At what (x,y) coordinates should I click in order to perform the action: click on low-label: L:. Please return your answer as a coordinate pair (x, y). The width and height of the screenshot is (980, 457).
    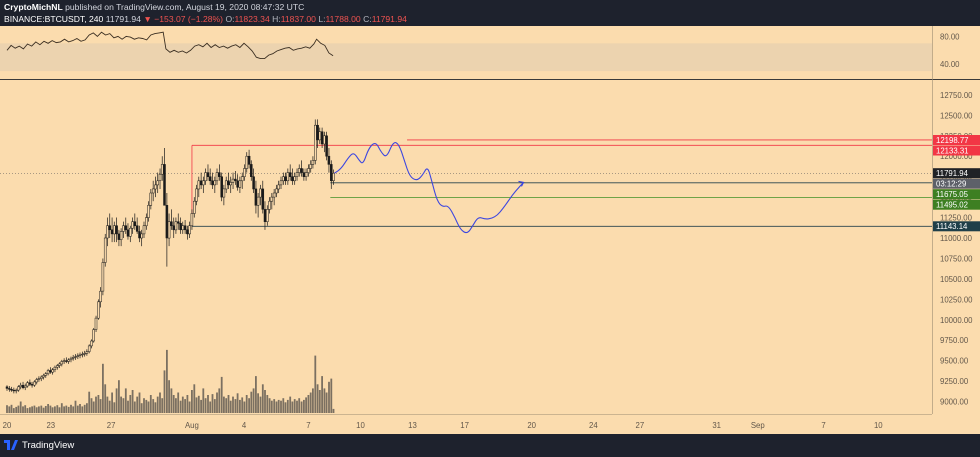
    Looking at the image, I should click on (322, 19).